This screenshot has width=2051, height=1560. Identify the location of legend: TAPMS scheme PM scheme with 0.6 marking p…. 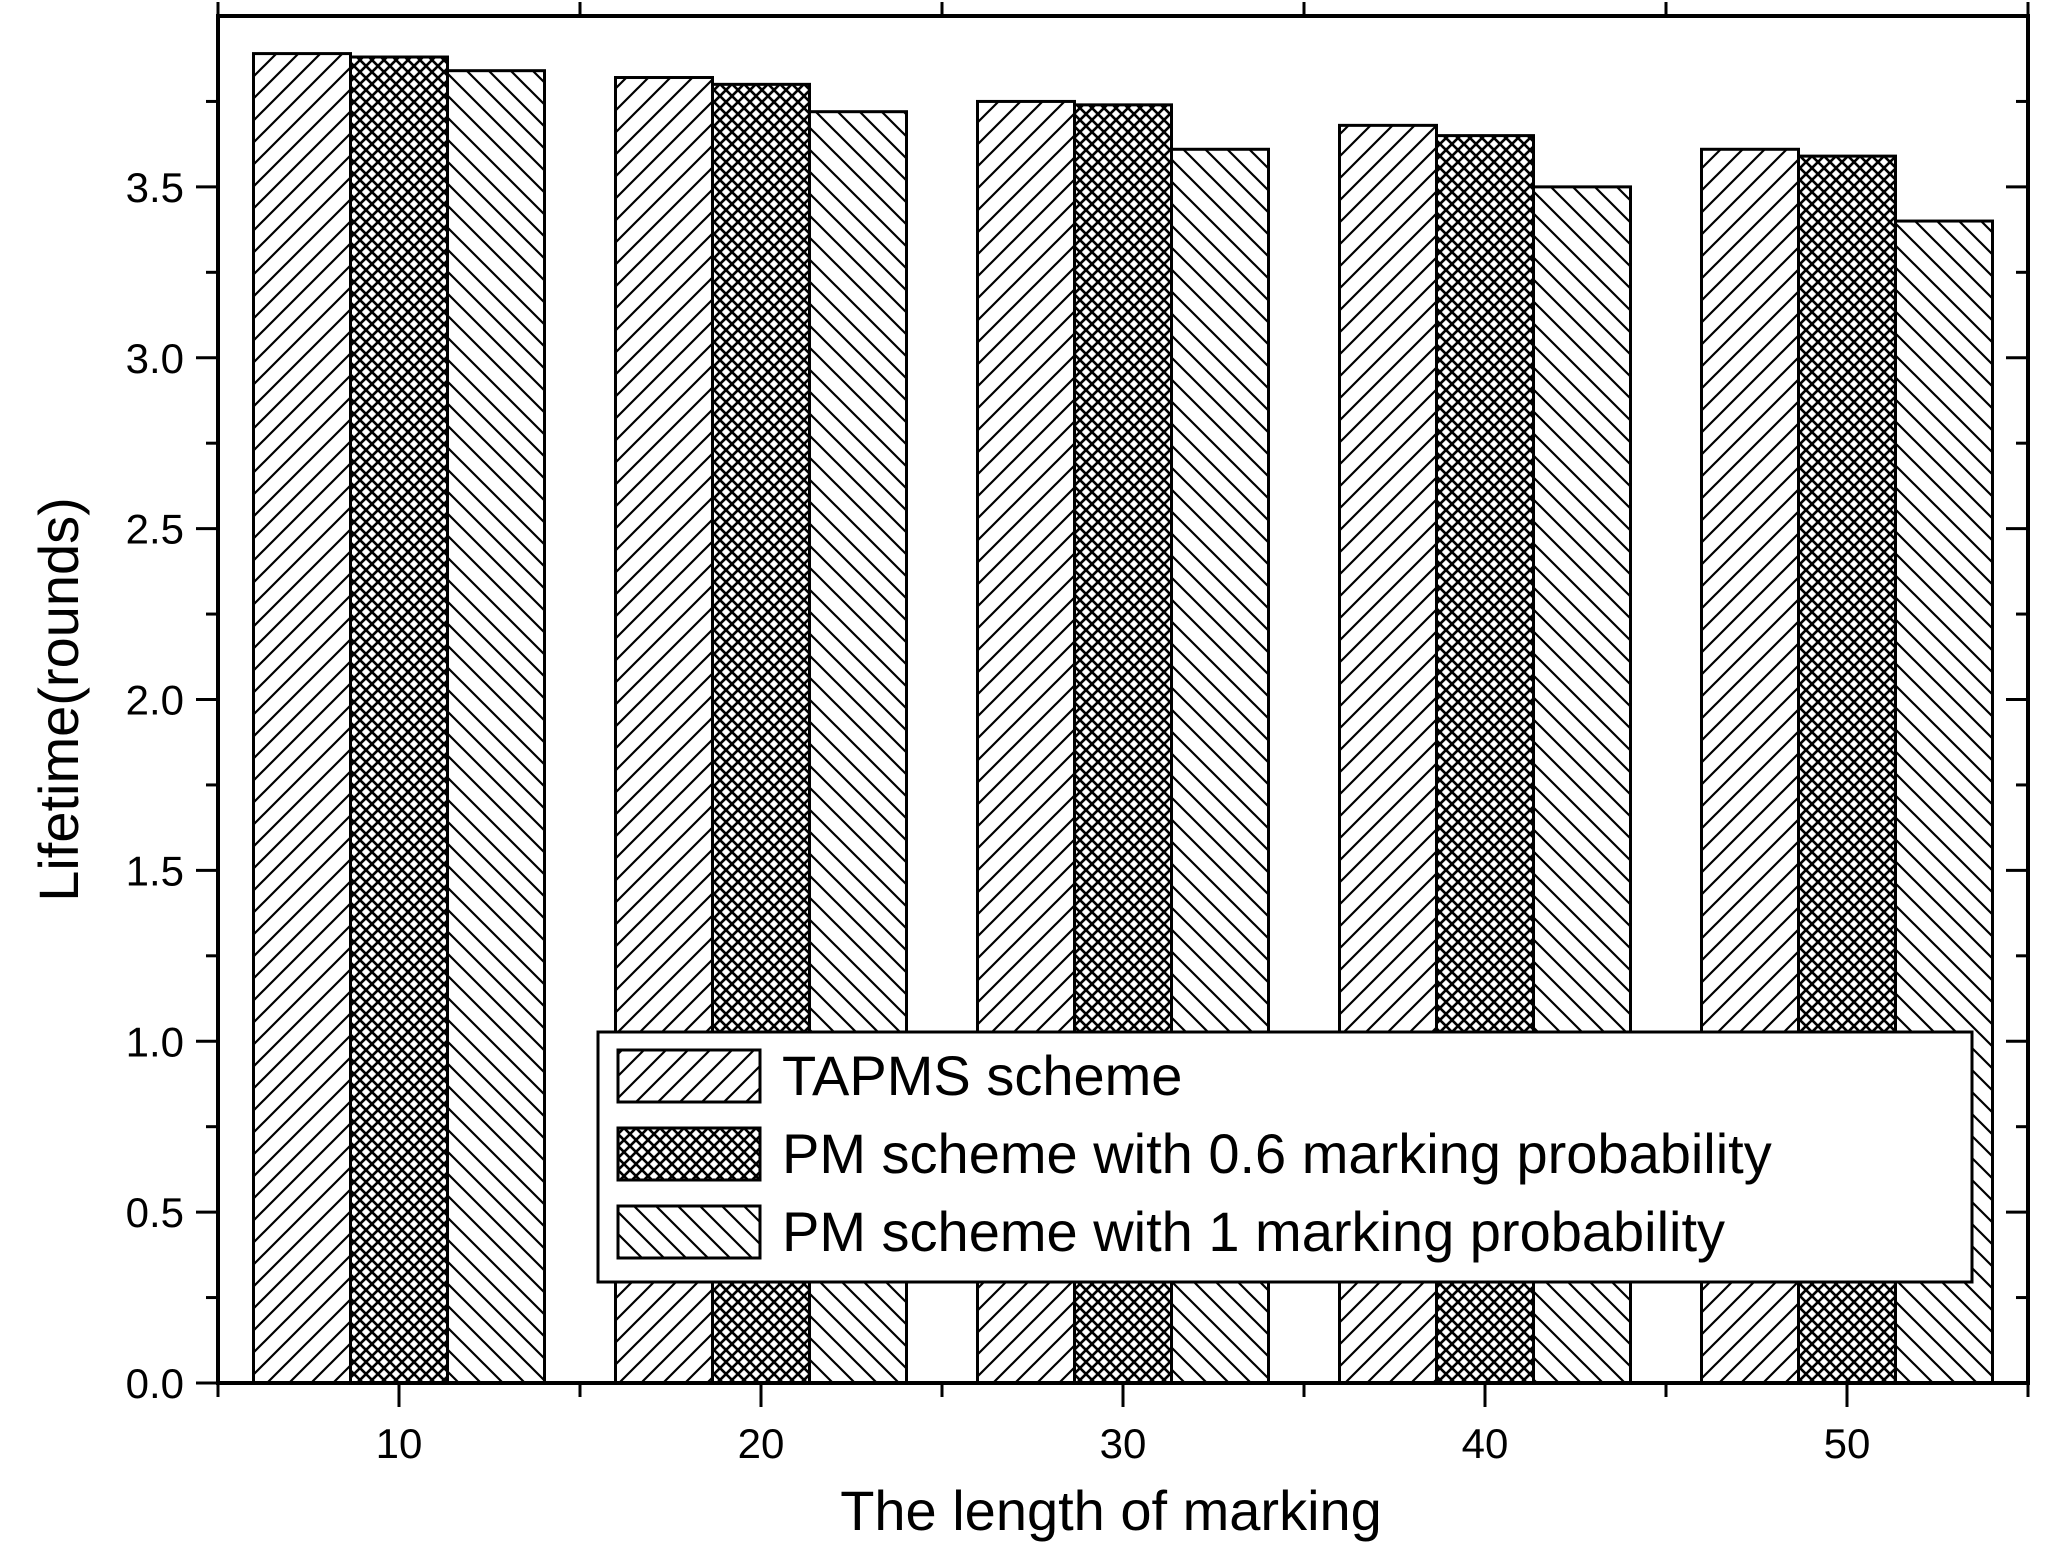
(1285, 1157).